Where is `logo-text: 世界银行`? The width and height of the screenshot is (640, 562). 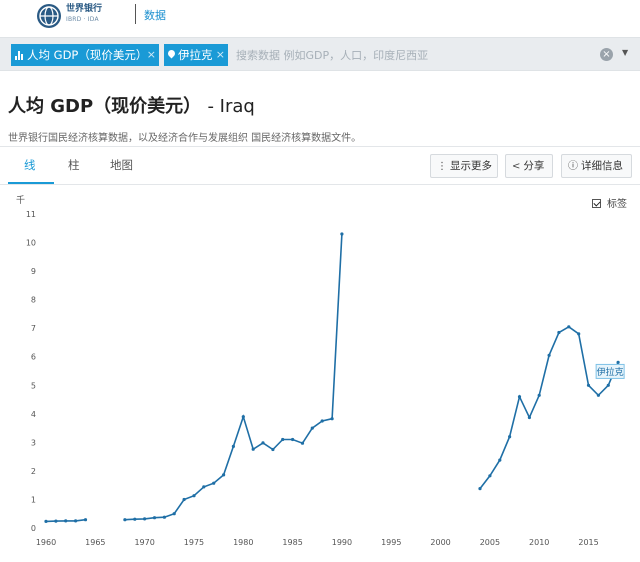 logo-text: 世界银行 is located at coordinates (84, 9).